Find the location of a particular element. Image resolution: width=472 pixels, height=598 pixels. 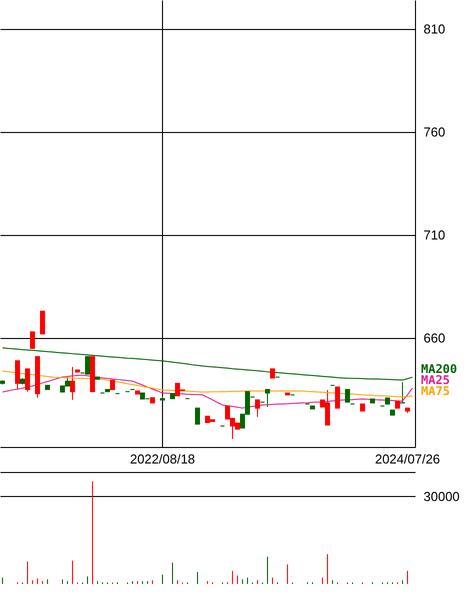

x-tick-label: 2022/08/18 is located at coordinates (163, 459).